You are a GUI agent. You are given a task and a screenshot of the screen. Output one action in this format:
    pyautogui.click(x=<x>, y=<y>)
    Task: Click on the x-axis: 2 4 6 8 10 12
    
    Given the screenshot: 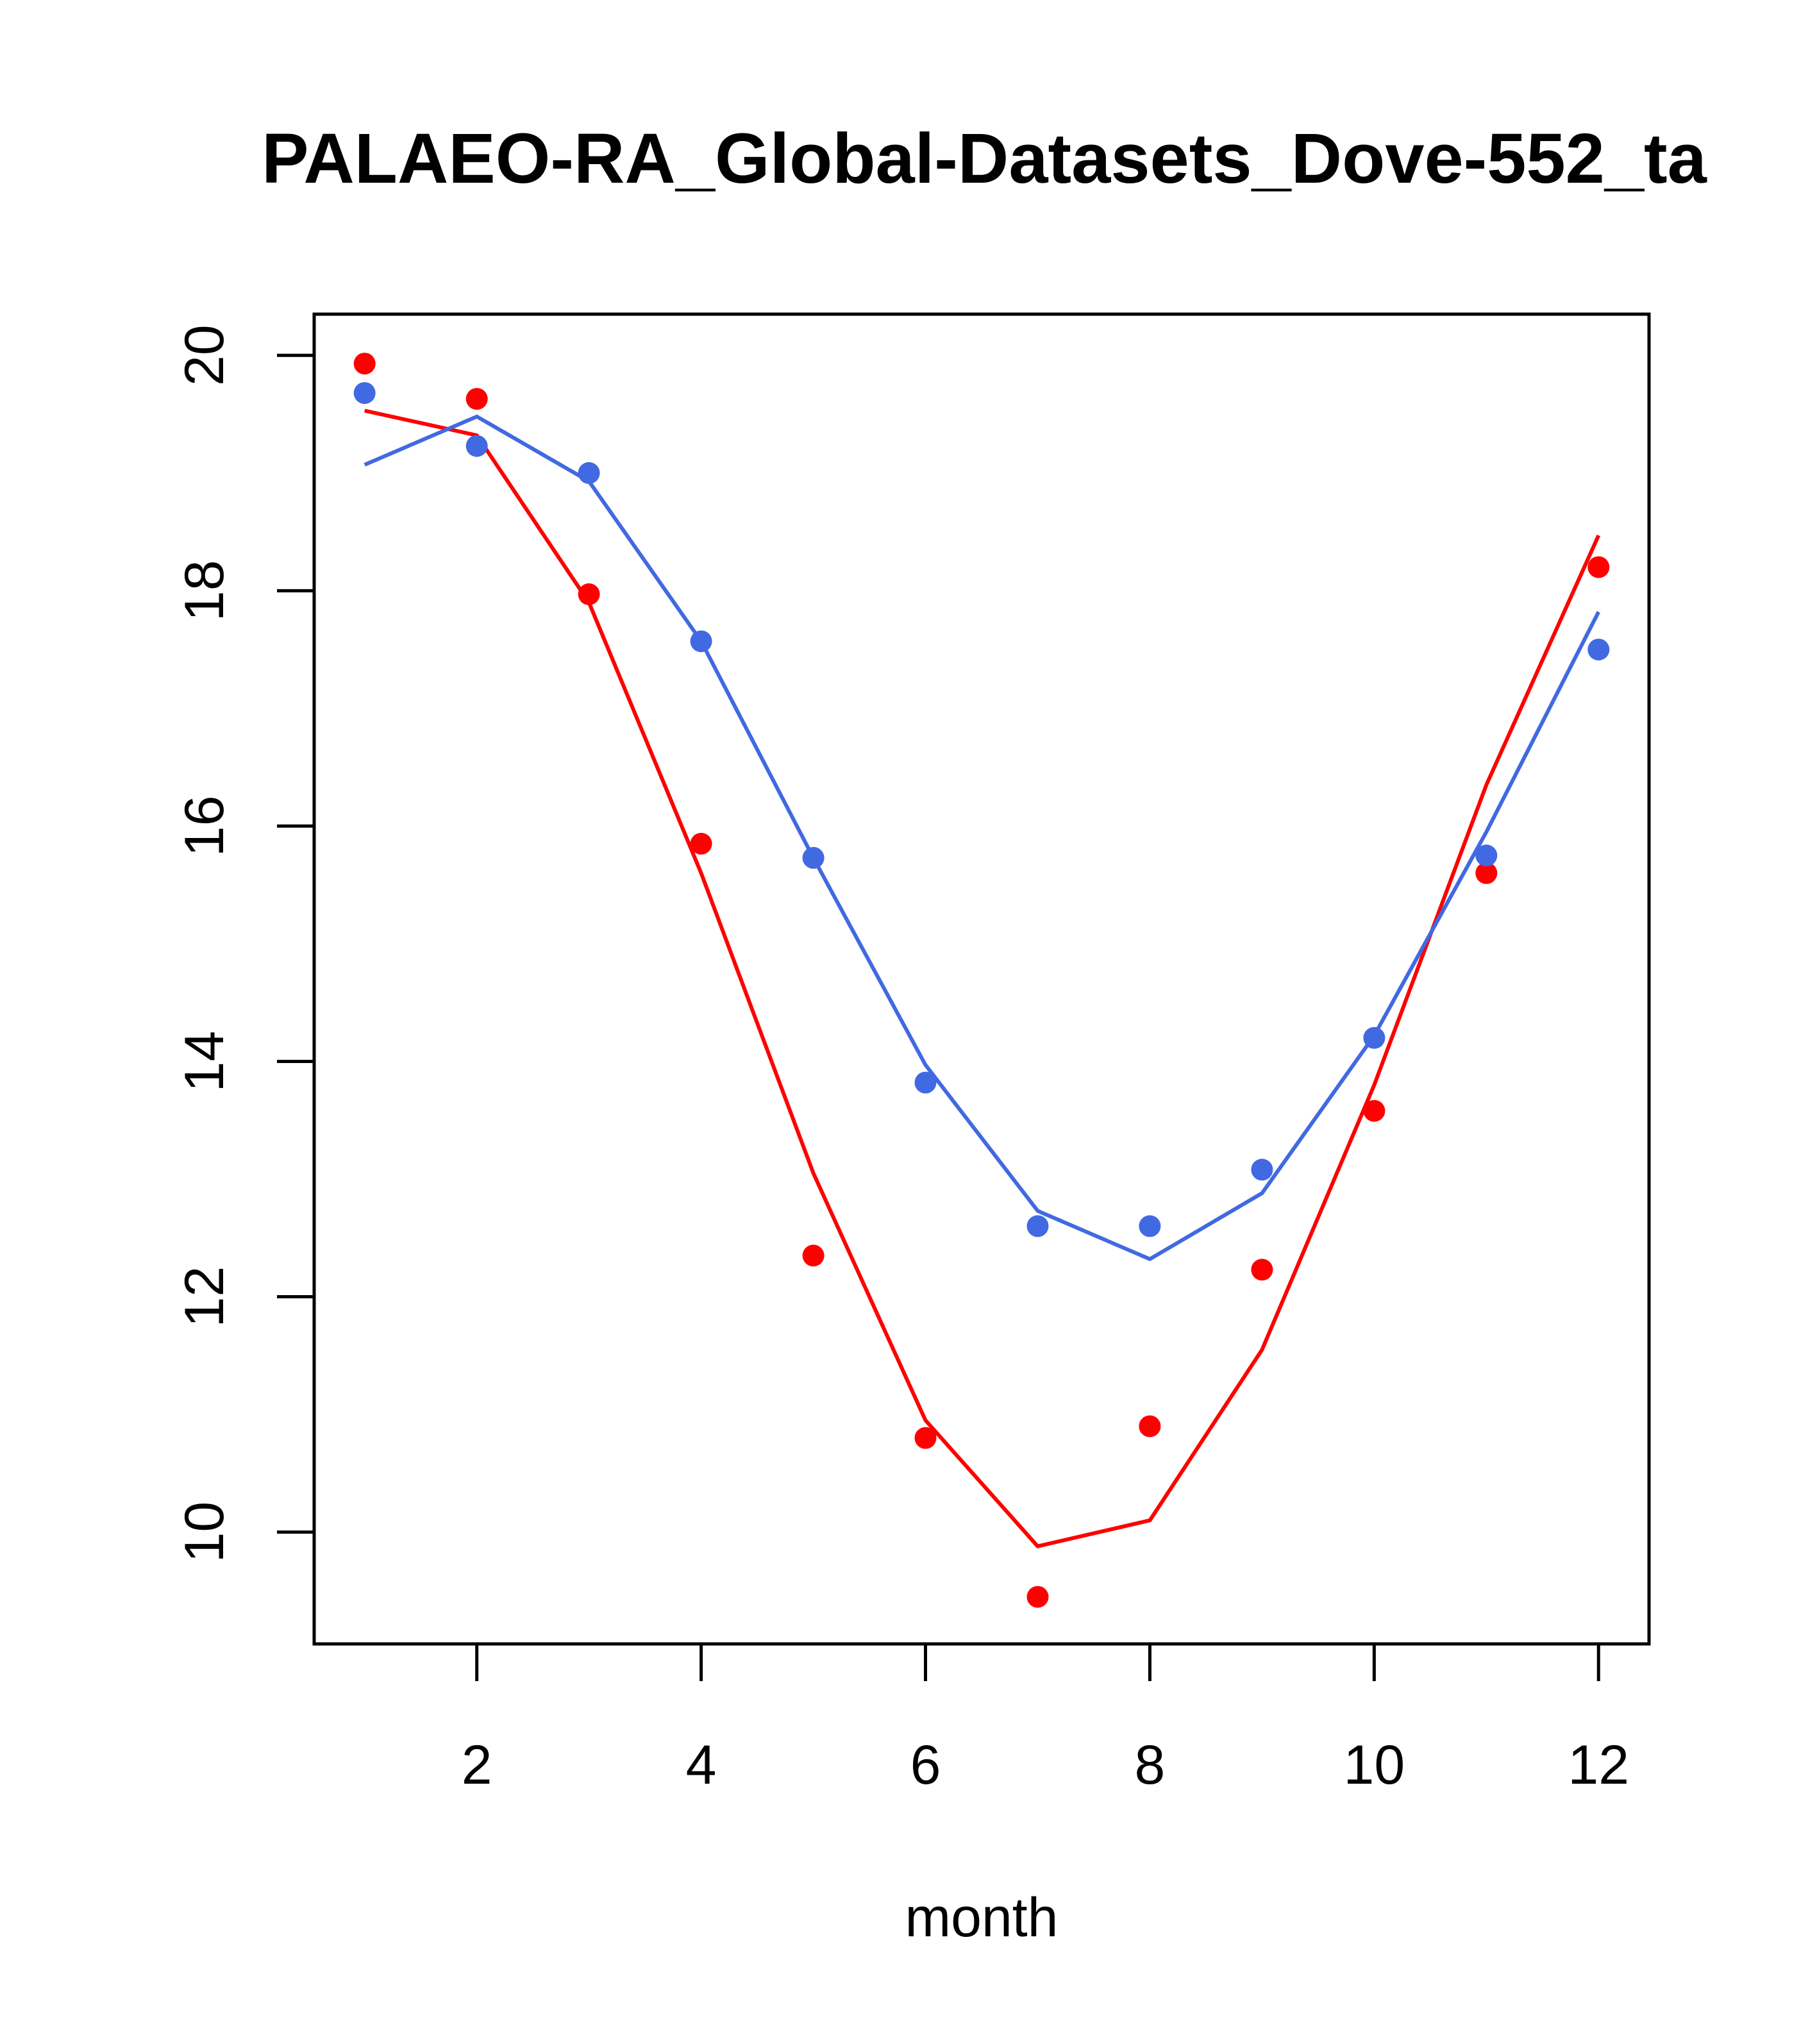 What is the action you would take?
    pyautogui.click(x=1045, y=1719)
    